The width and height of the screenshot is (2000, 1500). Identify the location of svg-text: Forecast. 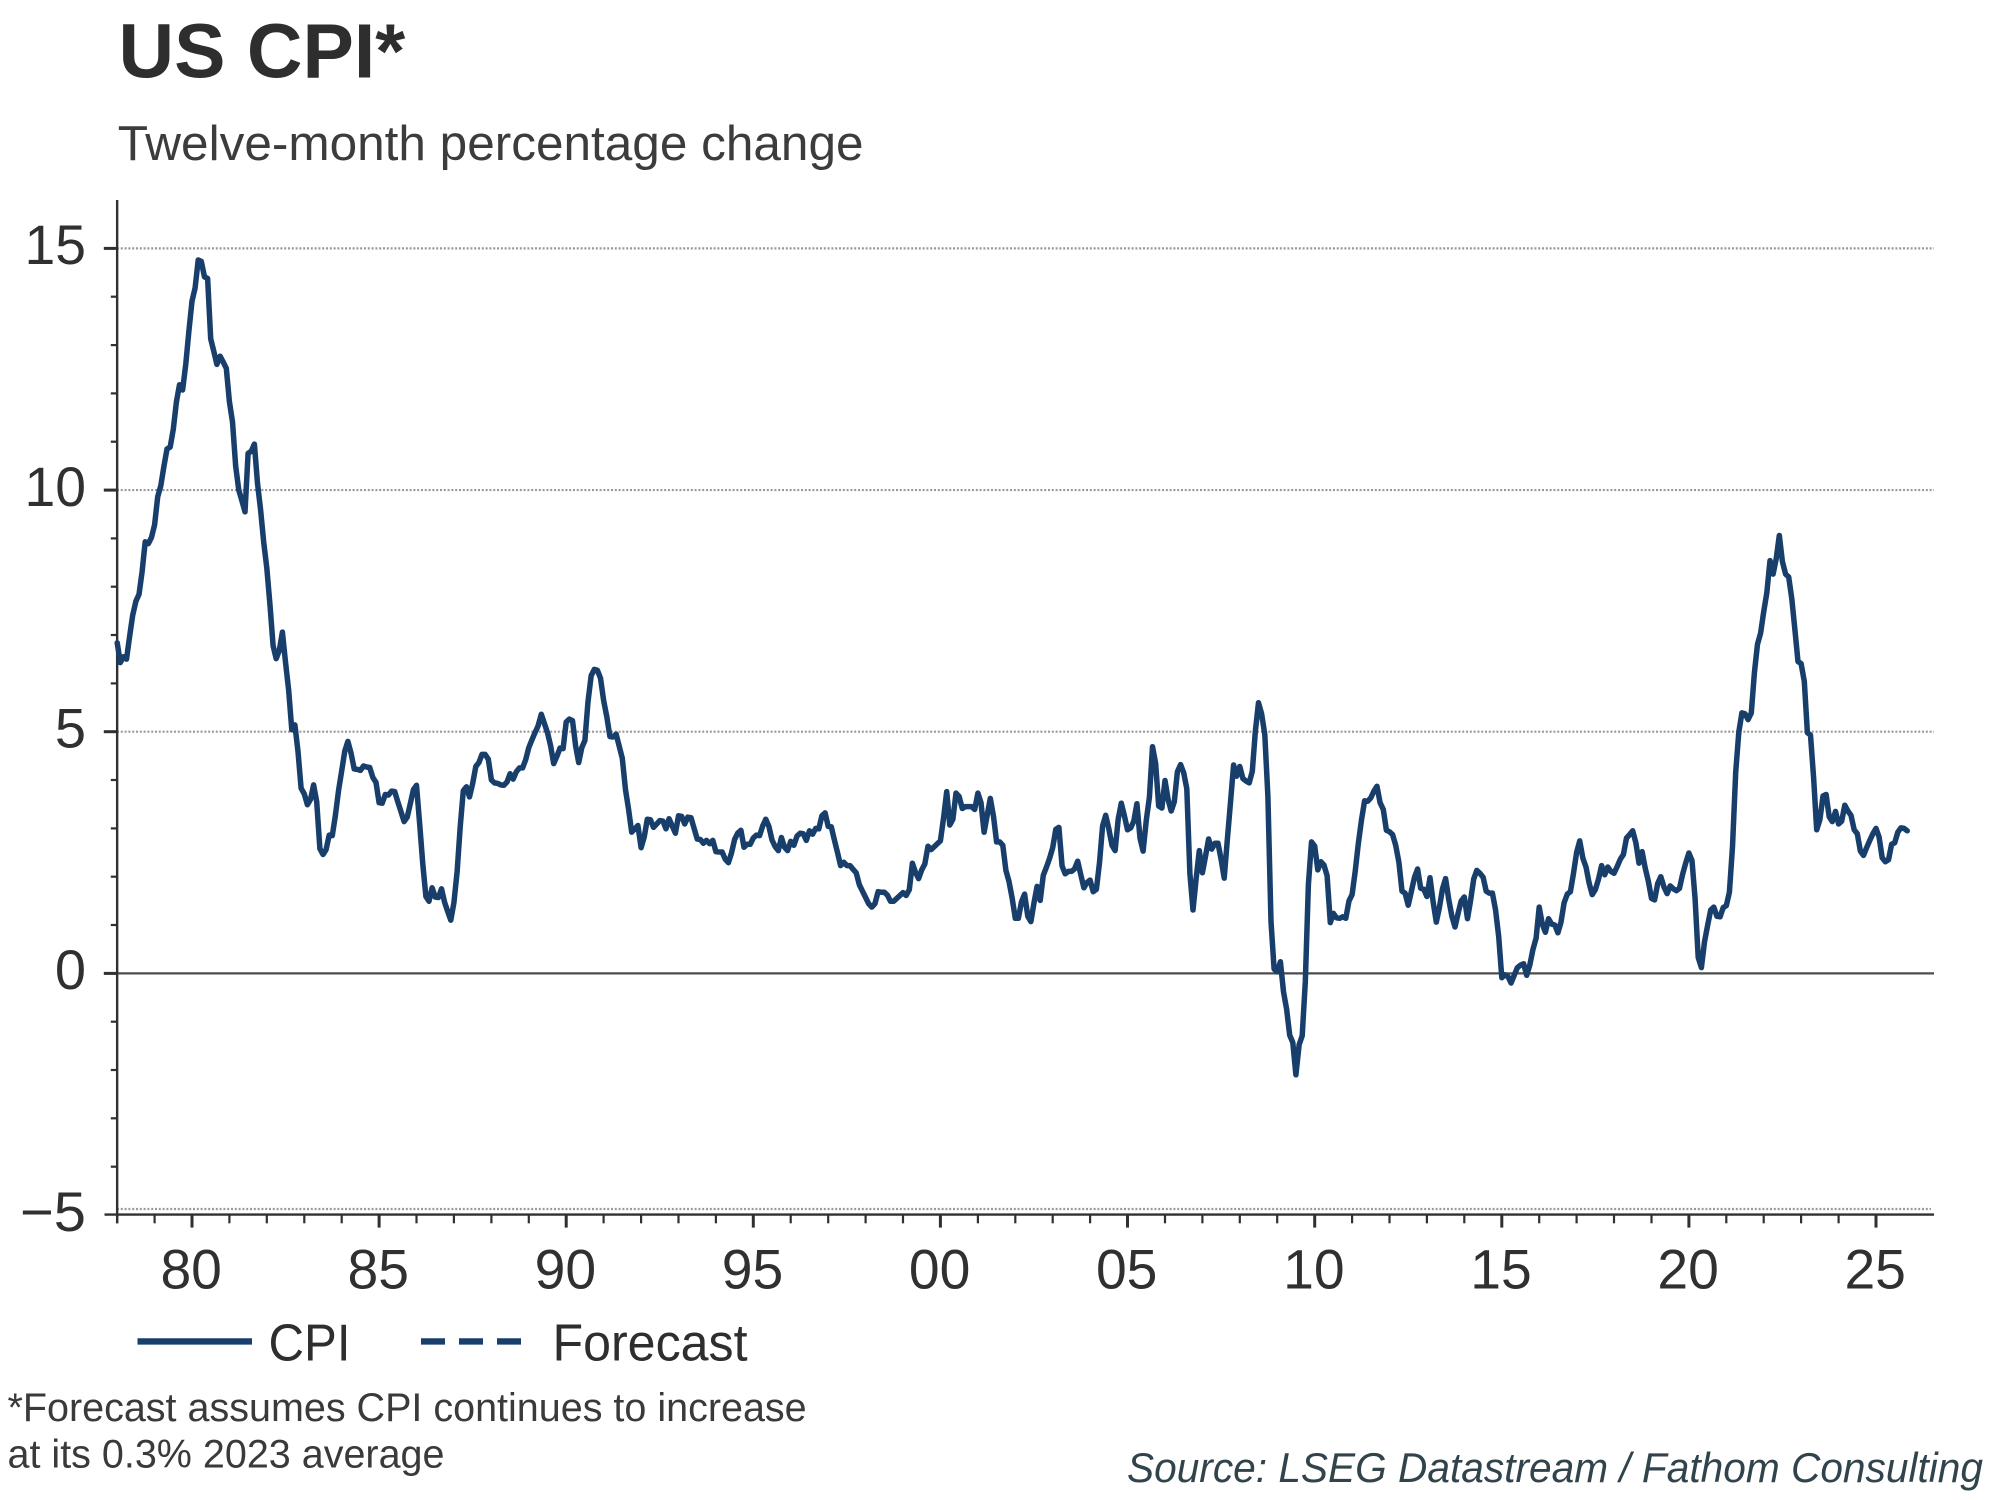
(651, 1344).